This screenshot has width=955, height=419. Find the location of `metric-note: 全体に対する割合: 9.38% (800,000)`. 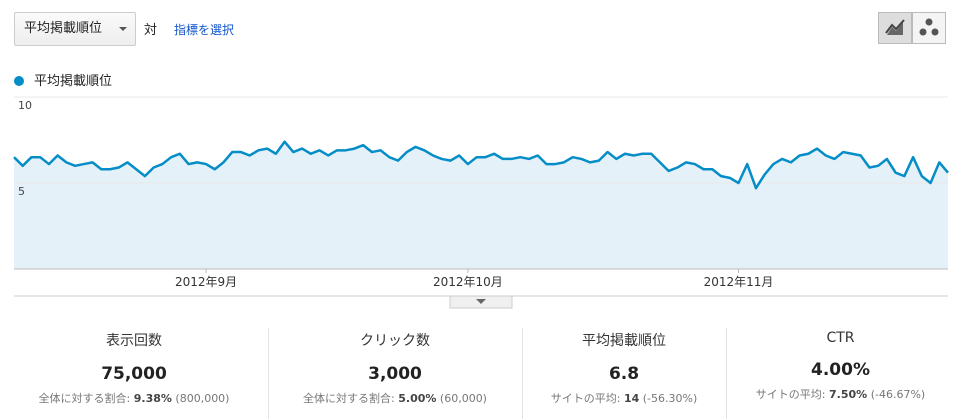

metric-note: 全体に対する割合: 9.38% (800,000) is located at coordinates (134, 398).